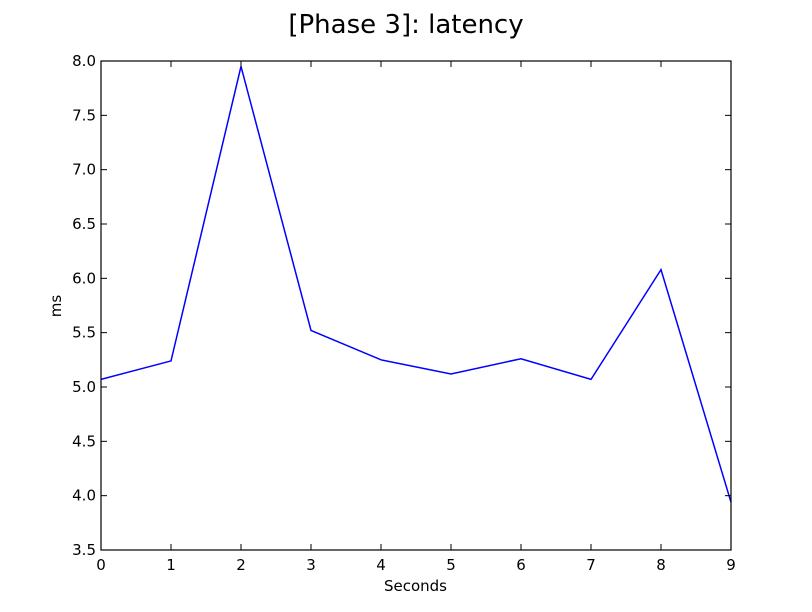 This screenshot has width=812, height=612. What do you see at coordinates (84, 496) in the screenshot?
I see `y-tick-label: 4.0` at bounding box center [84, 496].